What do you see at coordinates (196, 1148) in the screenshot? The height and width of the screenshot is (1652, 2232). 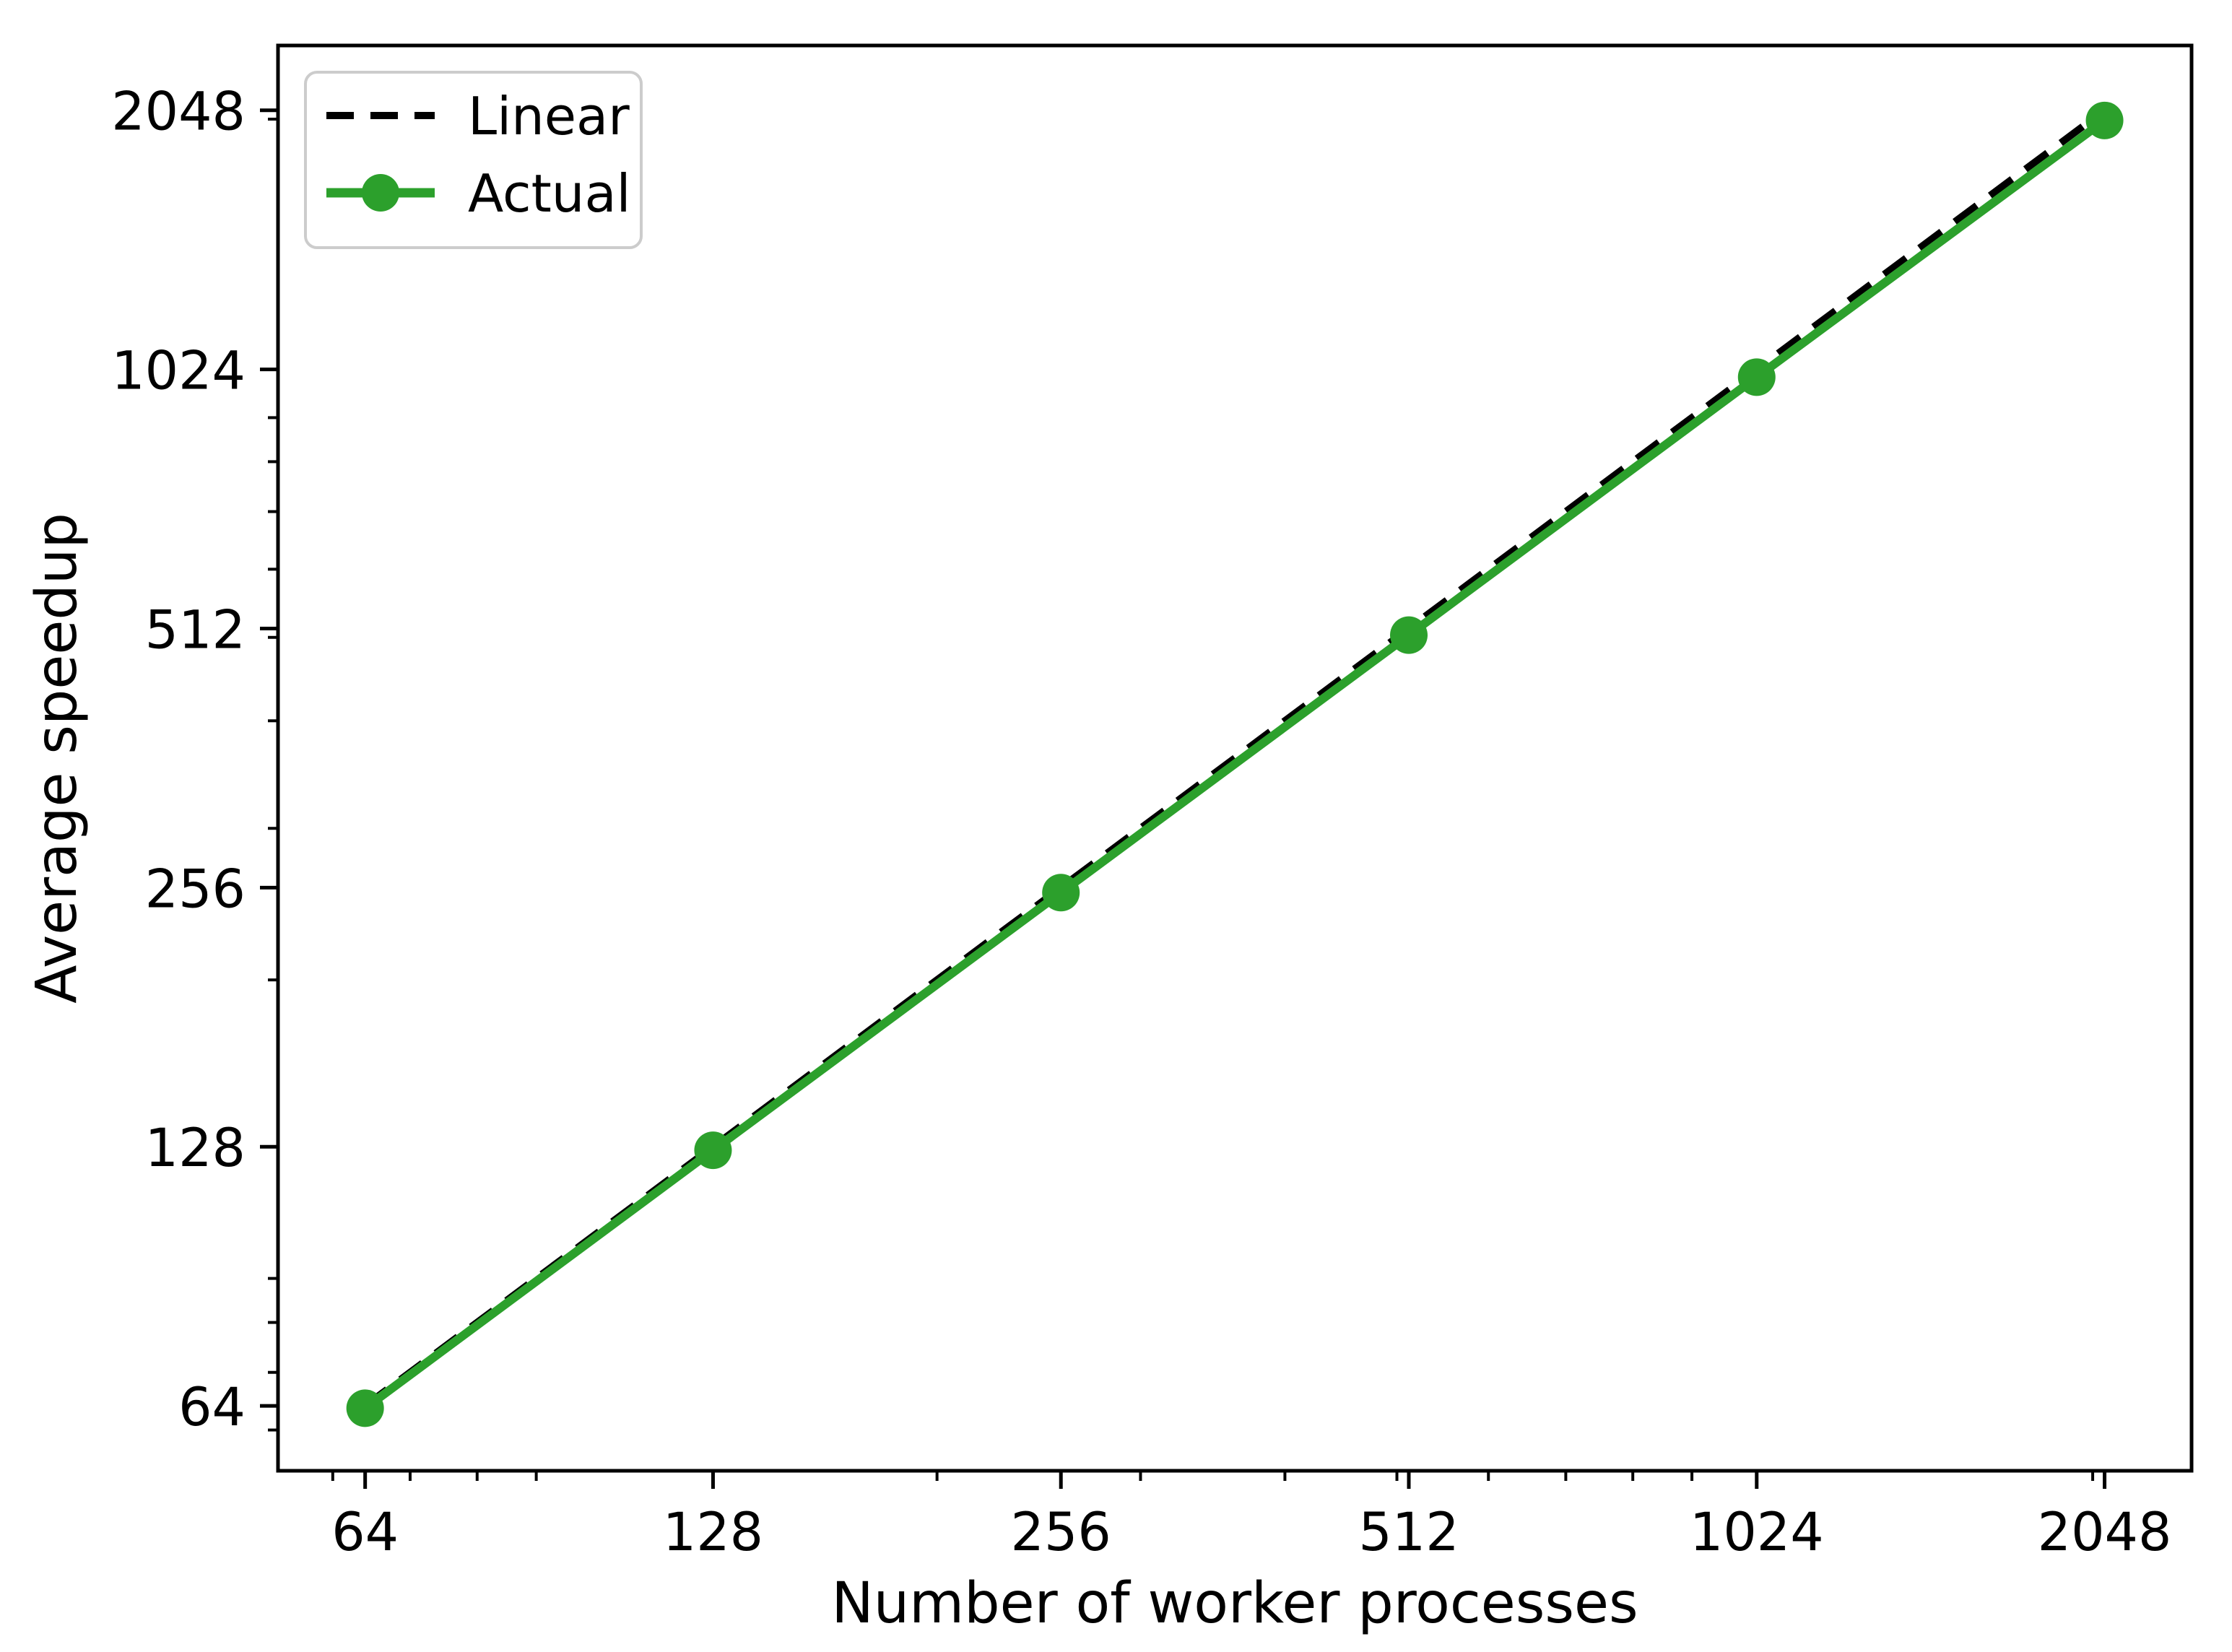 I see `y-tick-label: 128` at bounding box center [196, 1148].